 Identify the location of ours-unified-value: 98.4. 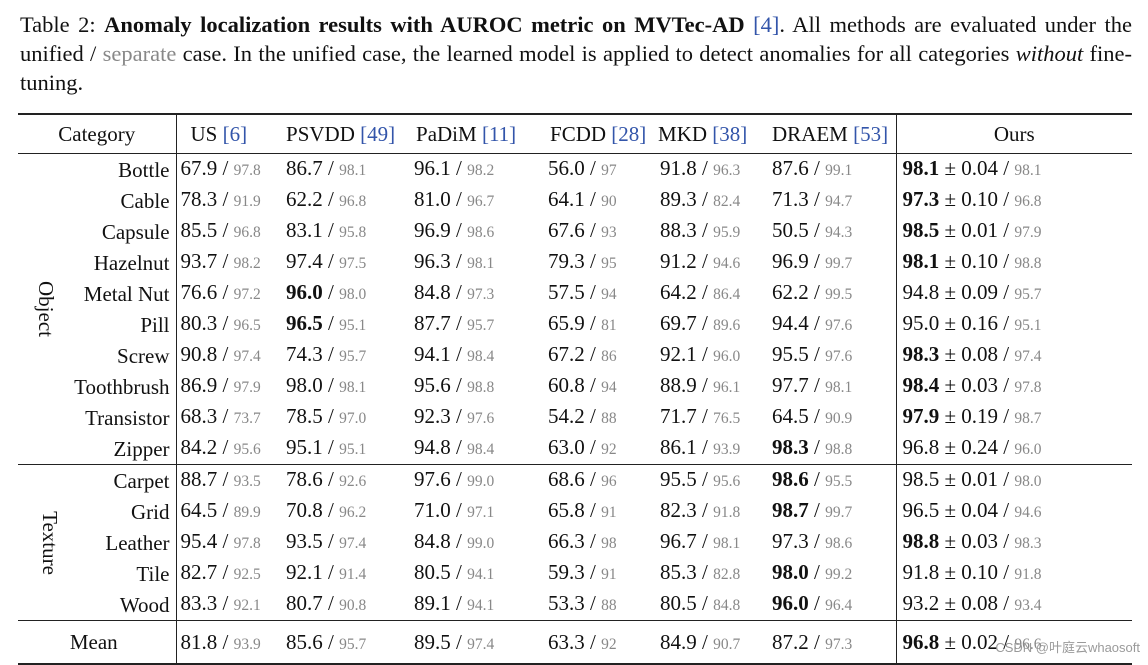
(921, 385).